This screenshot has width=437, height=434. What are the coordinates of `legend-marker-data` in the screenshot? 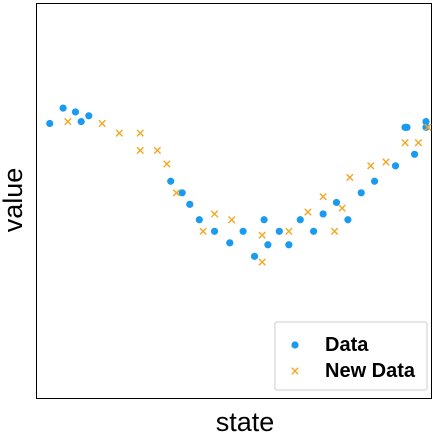 It's located at (295, 345).